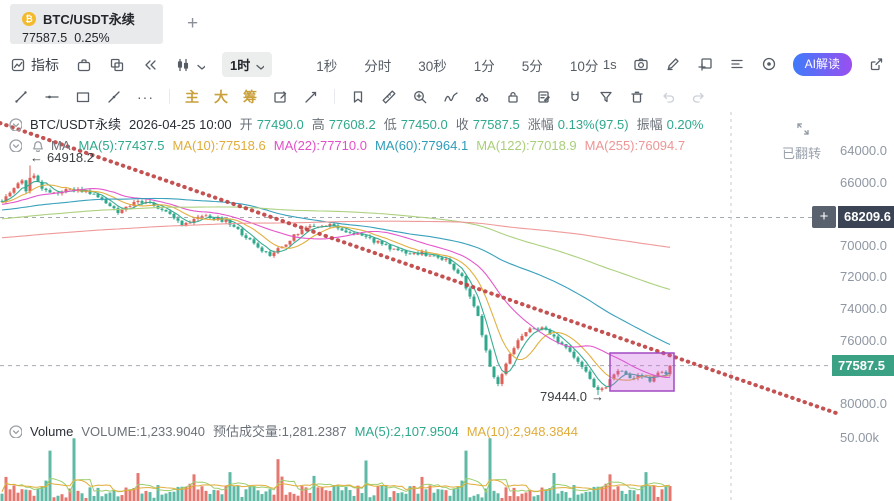  I want to click on drawing-toolbar: ··· 主 大 筹, so click(447, 96).